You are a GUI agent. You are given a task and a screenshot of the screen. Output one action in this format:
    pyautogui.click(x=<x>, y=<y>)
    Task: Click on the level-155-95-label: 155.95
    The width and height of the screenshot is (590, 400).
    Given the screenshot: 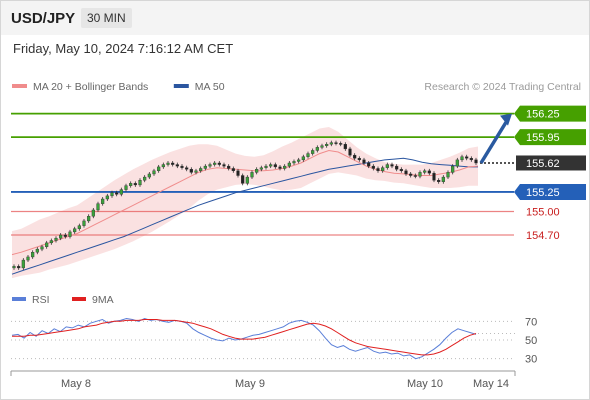 What is the action you would take?
    pyautogui.click(x=543, y=138)
    